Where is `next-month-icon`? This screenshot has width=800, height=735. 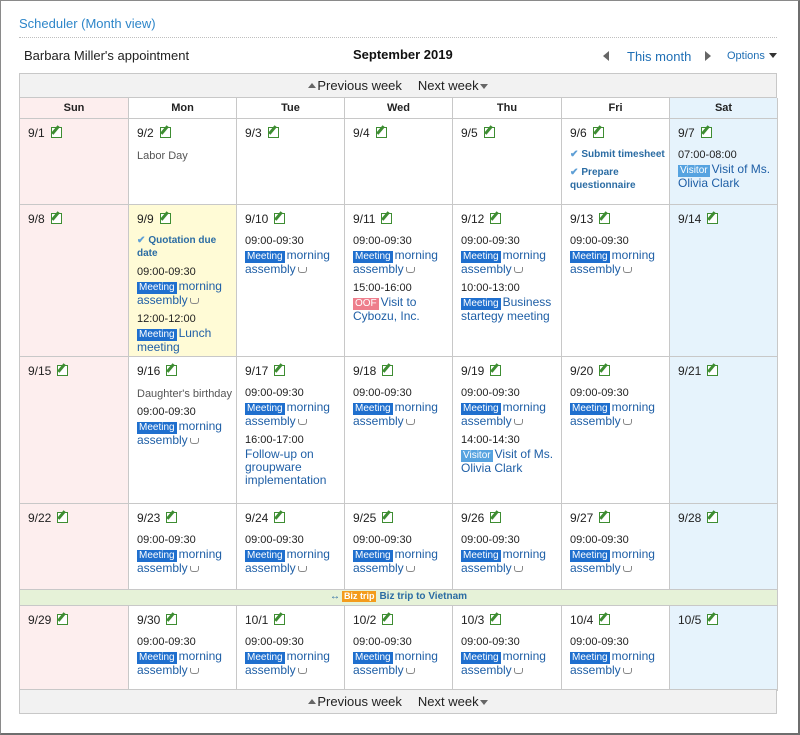
next-month-icon is located at coordinates (708, 56).